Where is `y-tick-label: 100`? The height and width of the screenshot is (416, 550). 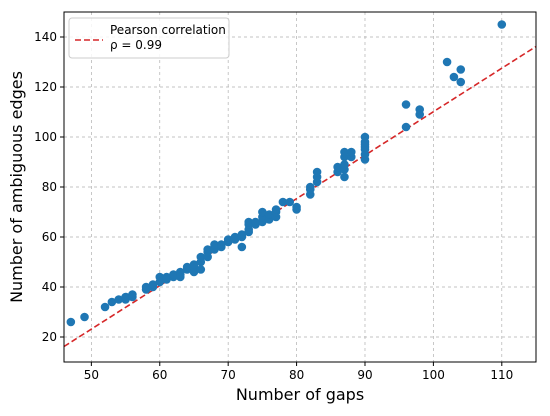 y-tick-label: 100 is located at coordinates (45, 137).